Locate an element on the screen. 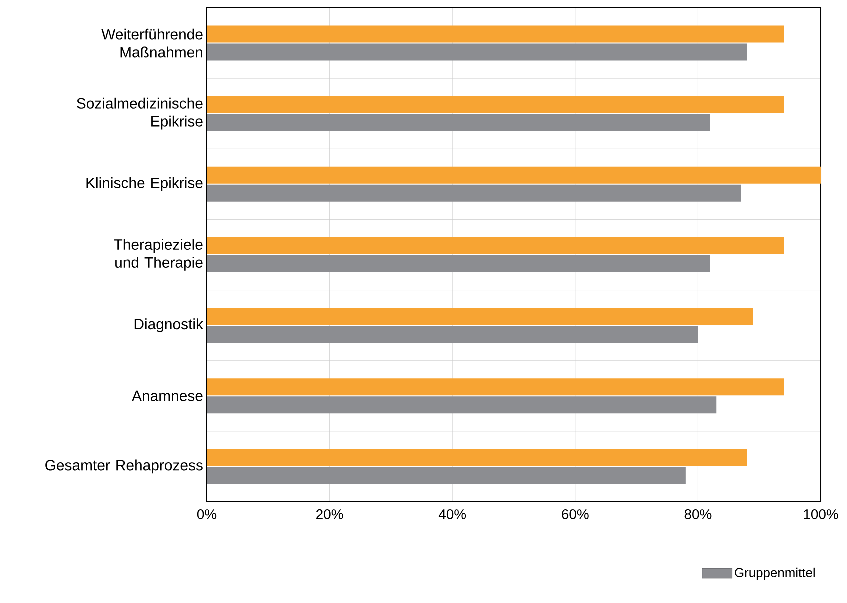 This screenshot has width=847, height=603. x-tick-label: 40% is located at coordinates (452, 515).